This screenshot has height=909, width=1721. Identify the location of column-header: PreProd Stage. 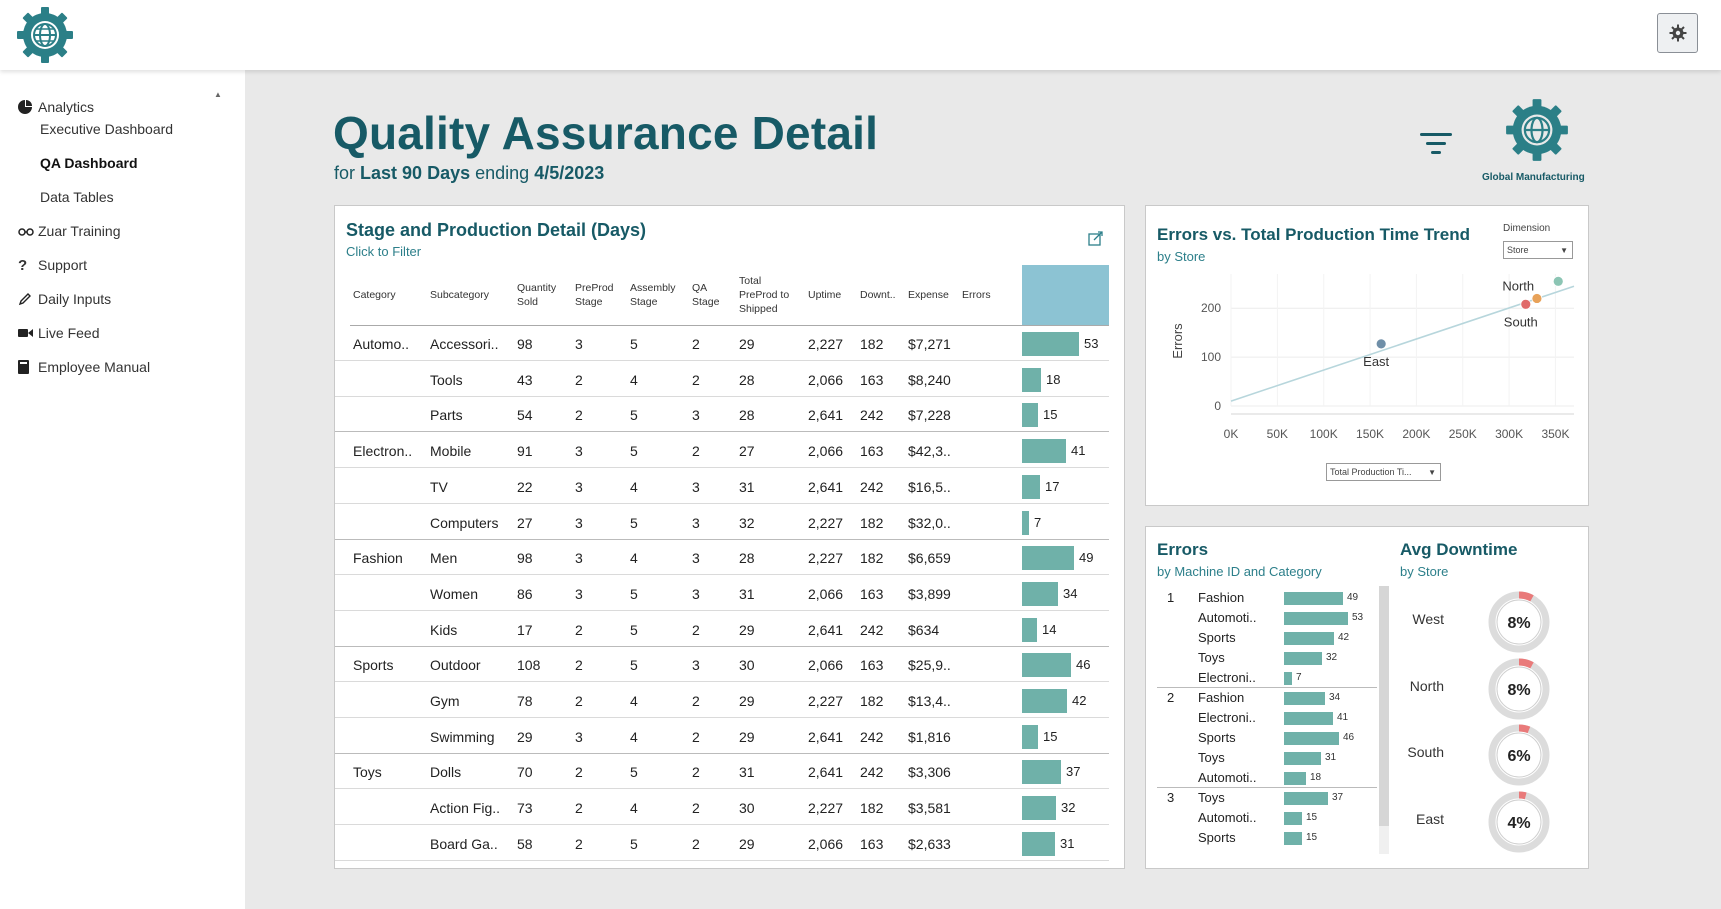
(594, 295).